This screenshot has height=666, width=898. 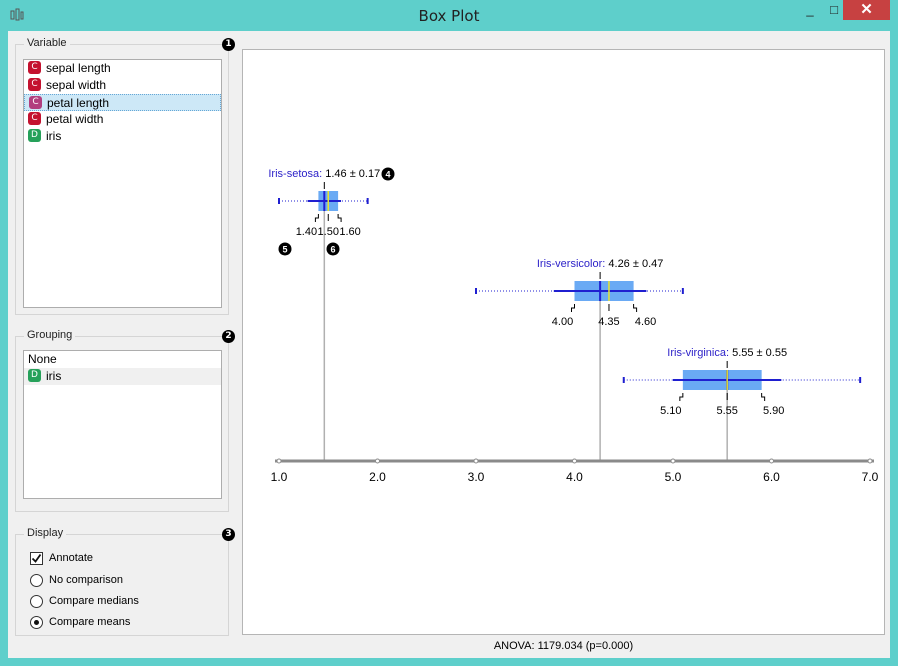 I want to click on display-group-title: Display, so click(x=45, y=533).